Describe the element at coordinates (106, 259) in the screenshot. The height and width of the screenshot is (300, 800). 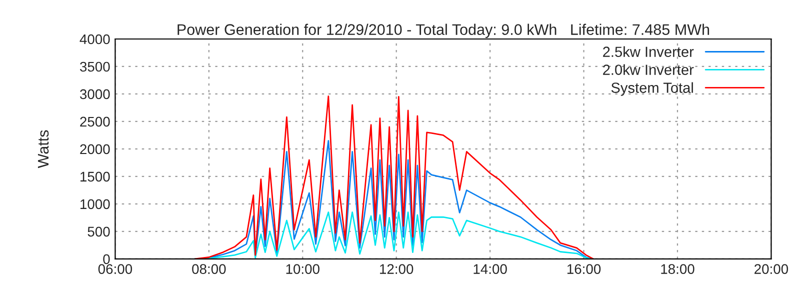
I see `y-tick-label: 0` at that location.